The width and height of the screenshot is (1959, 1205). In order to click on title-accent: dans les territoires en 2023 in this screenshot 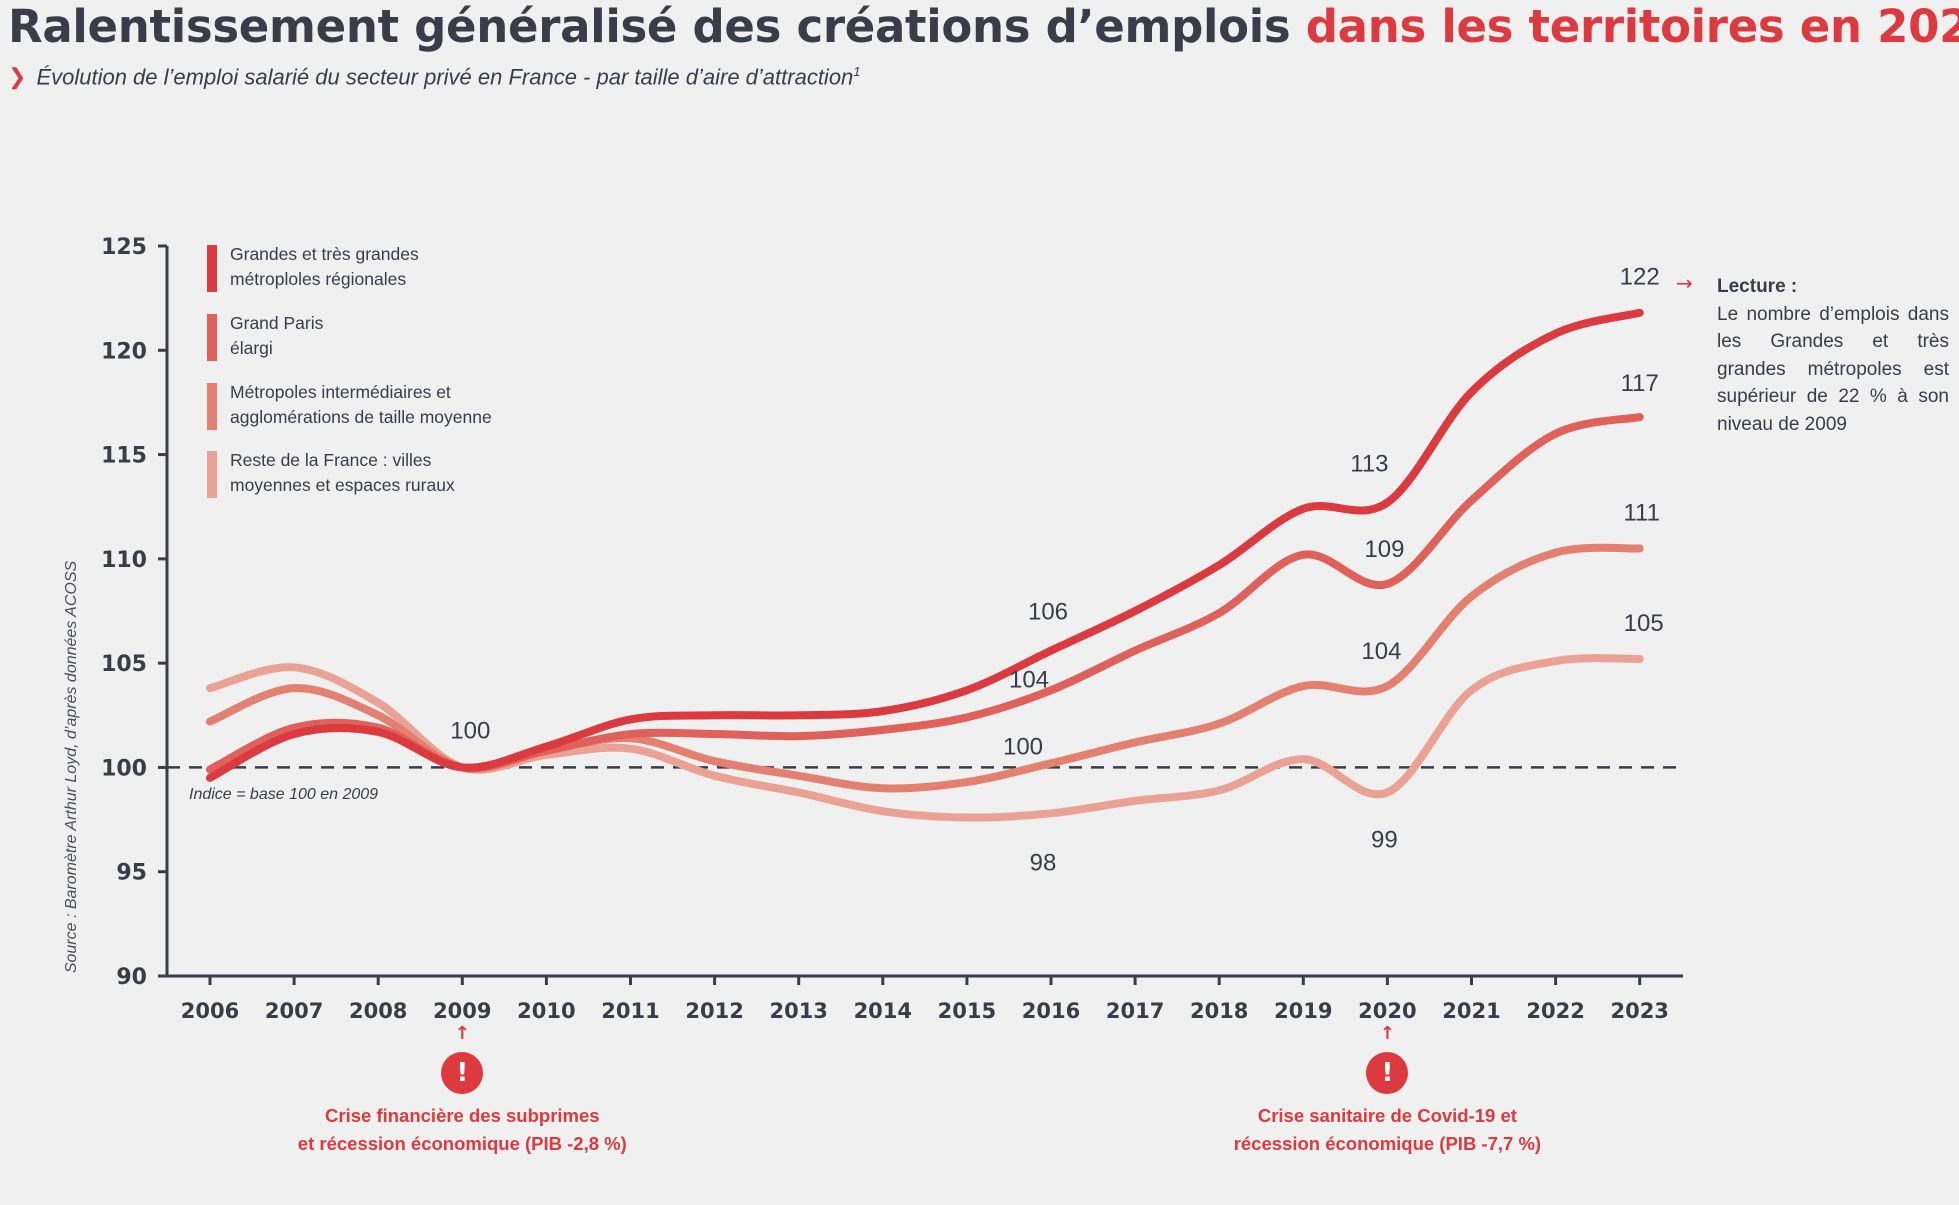, I will do `click(1632, 26)`.